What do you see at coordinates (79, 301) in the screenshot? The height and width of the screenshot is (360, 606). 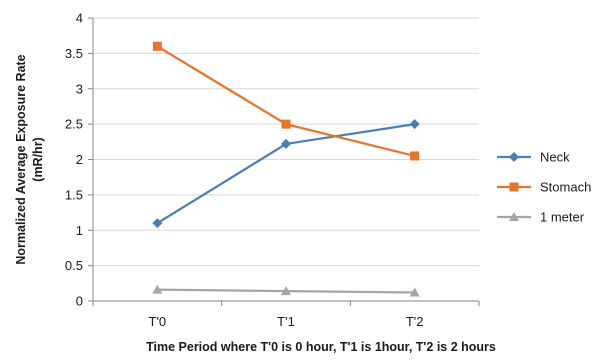 I see `y-tick-label: 0` at bounding box center [79, 301].